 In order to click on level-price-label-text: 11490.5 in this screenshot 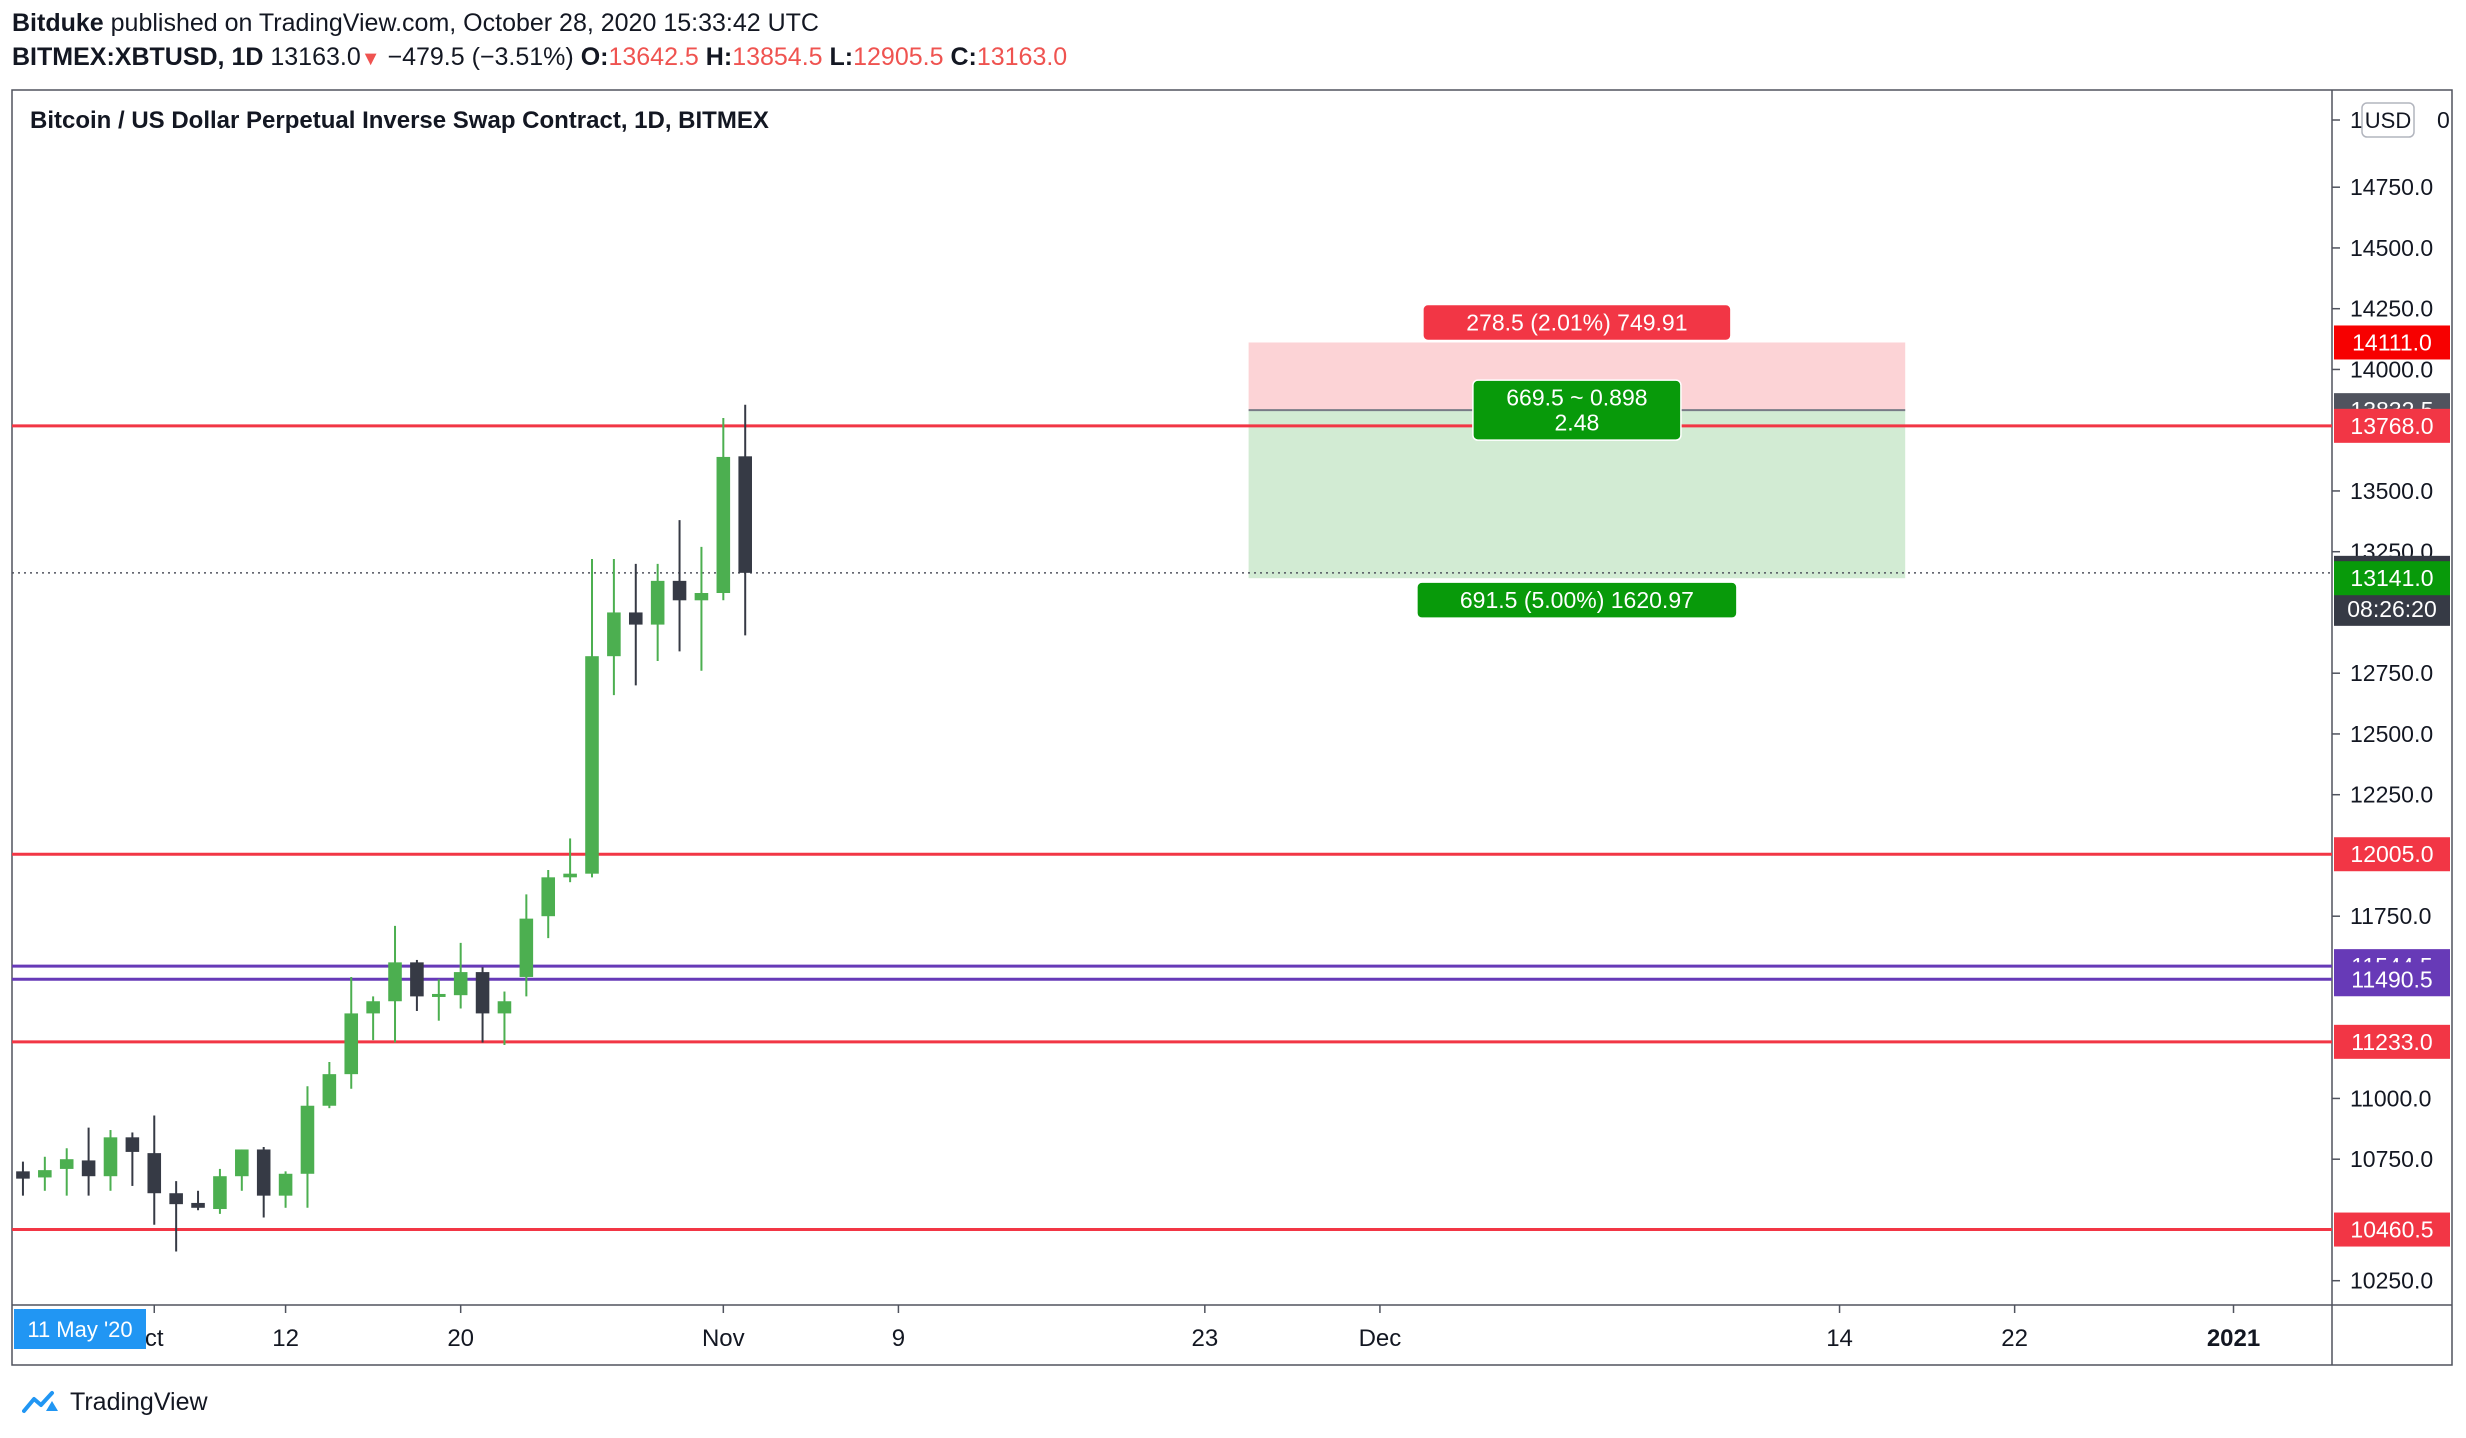, I will do `click(2391, 979)`.